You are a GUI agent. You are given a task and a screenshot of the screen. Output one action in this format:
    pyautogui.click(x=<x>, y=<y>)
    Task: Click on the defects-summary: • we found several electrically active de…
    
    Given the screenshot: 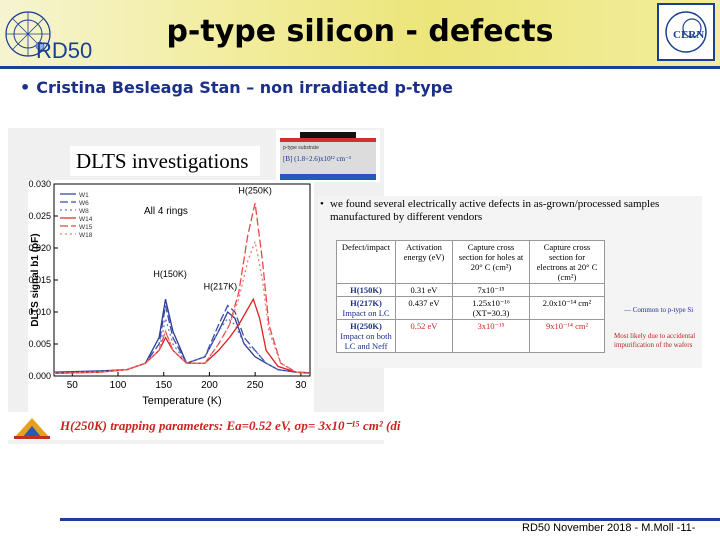 What is the action you would take?
    pyautogui.click(x=500, y=211)
    